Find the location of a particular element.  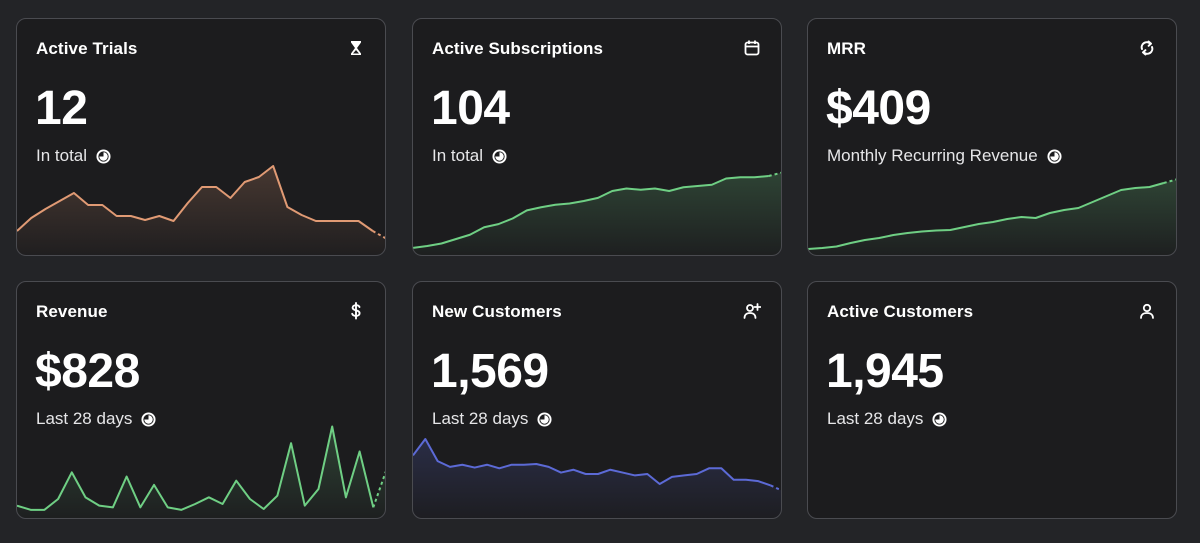

card-active-trials: Active Trials 12 In total is located at coordinates (201, 137).